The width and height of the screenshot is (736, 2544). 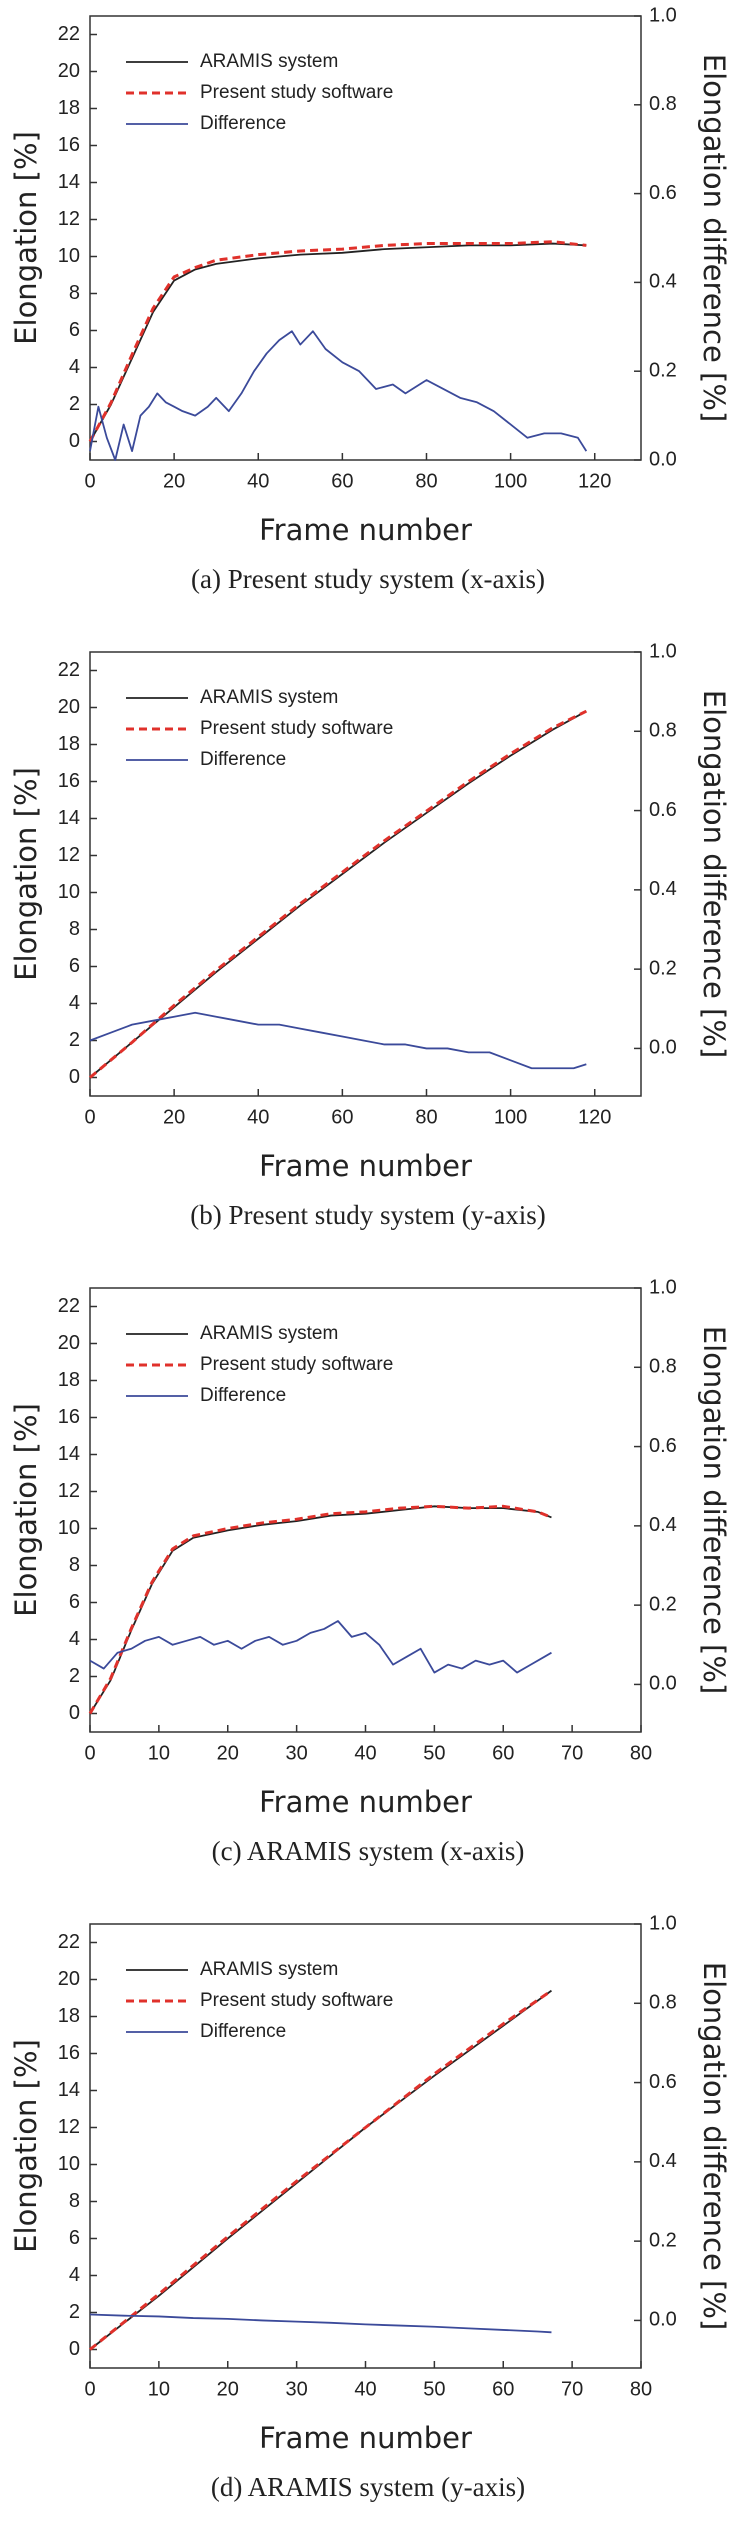 What do you see at coordinates (368, 2487) in the screenshot?
I see `caption: (d) ARAMIS system (y-axis)` at bounding box center [368, 2487].